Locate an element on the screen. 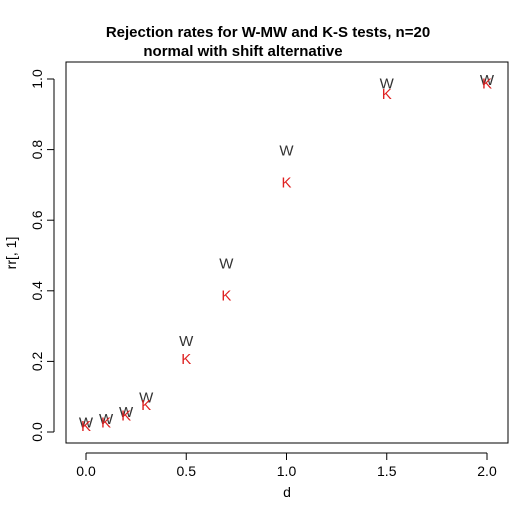 Image resolution: width=527 pixels, height=515 pixels. x-tick-label: 1.0 is located at coordinates (287, 471).